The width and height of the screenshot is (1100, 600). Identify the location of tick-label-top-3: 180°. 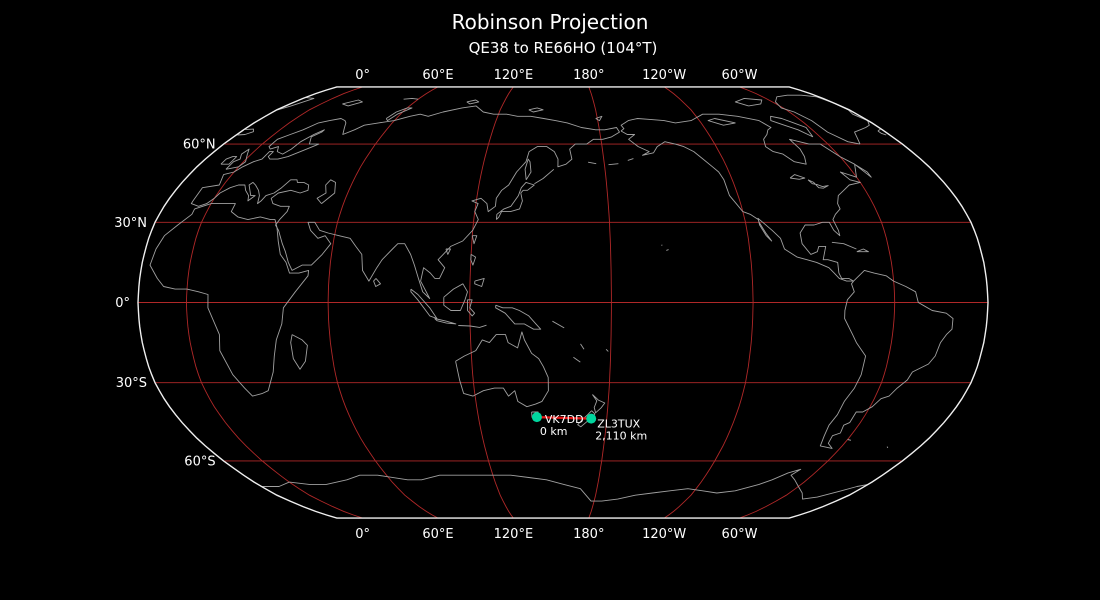
(588, 75).